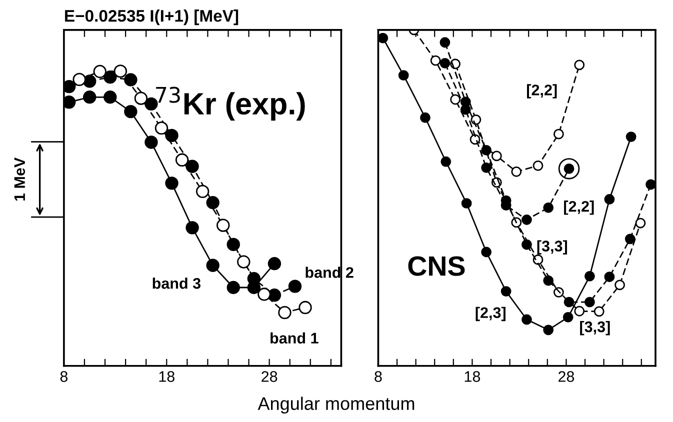  Describe the element at coordinates (20, 179) in the screenshot. I see `text: 1 MeV` at that location.